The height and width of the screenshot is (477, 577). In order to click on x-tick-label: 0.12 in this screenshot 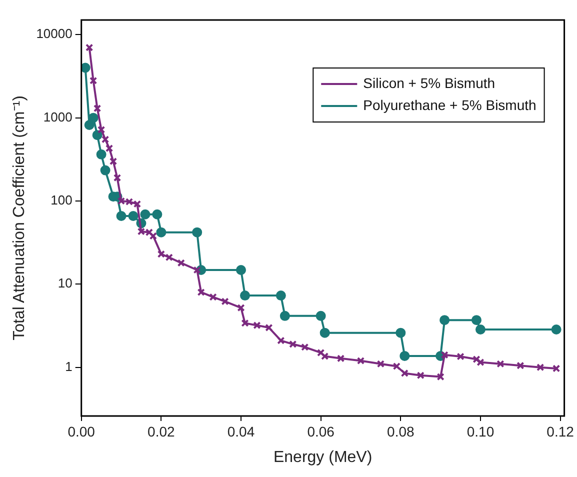, I will do `click(560, 431)`.